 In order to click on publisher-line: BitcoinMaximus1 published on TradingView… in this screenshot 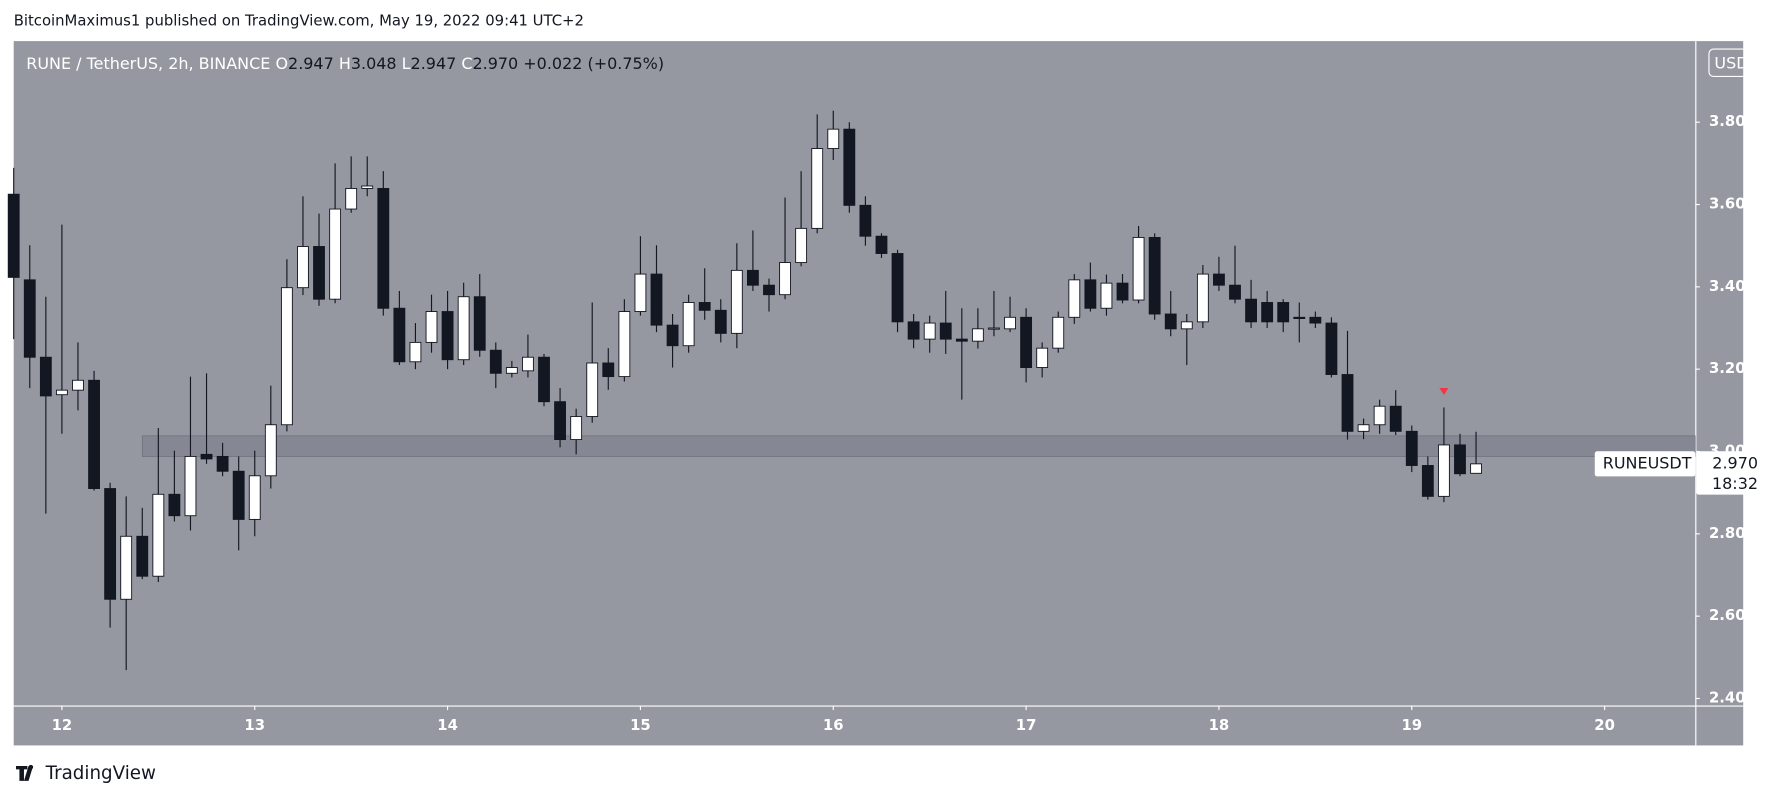, I will do `click(299, 21)`.